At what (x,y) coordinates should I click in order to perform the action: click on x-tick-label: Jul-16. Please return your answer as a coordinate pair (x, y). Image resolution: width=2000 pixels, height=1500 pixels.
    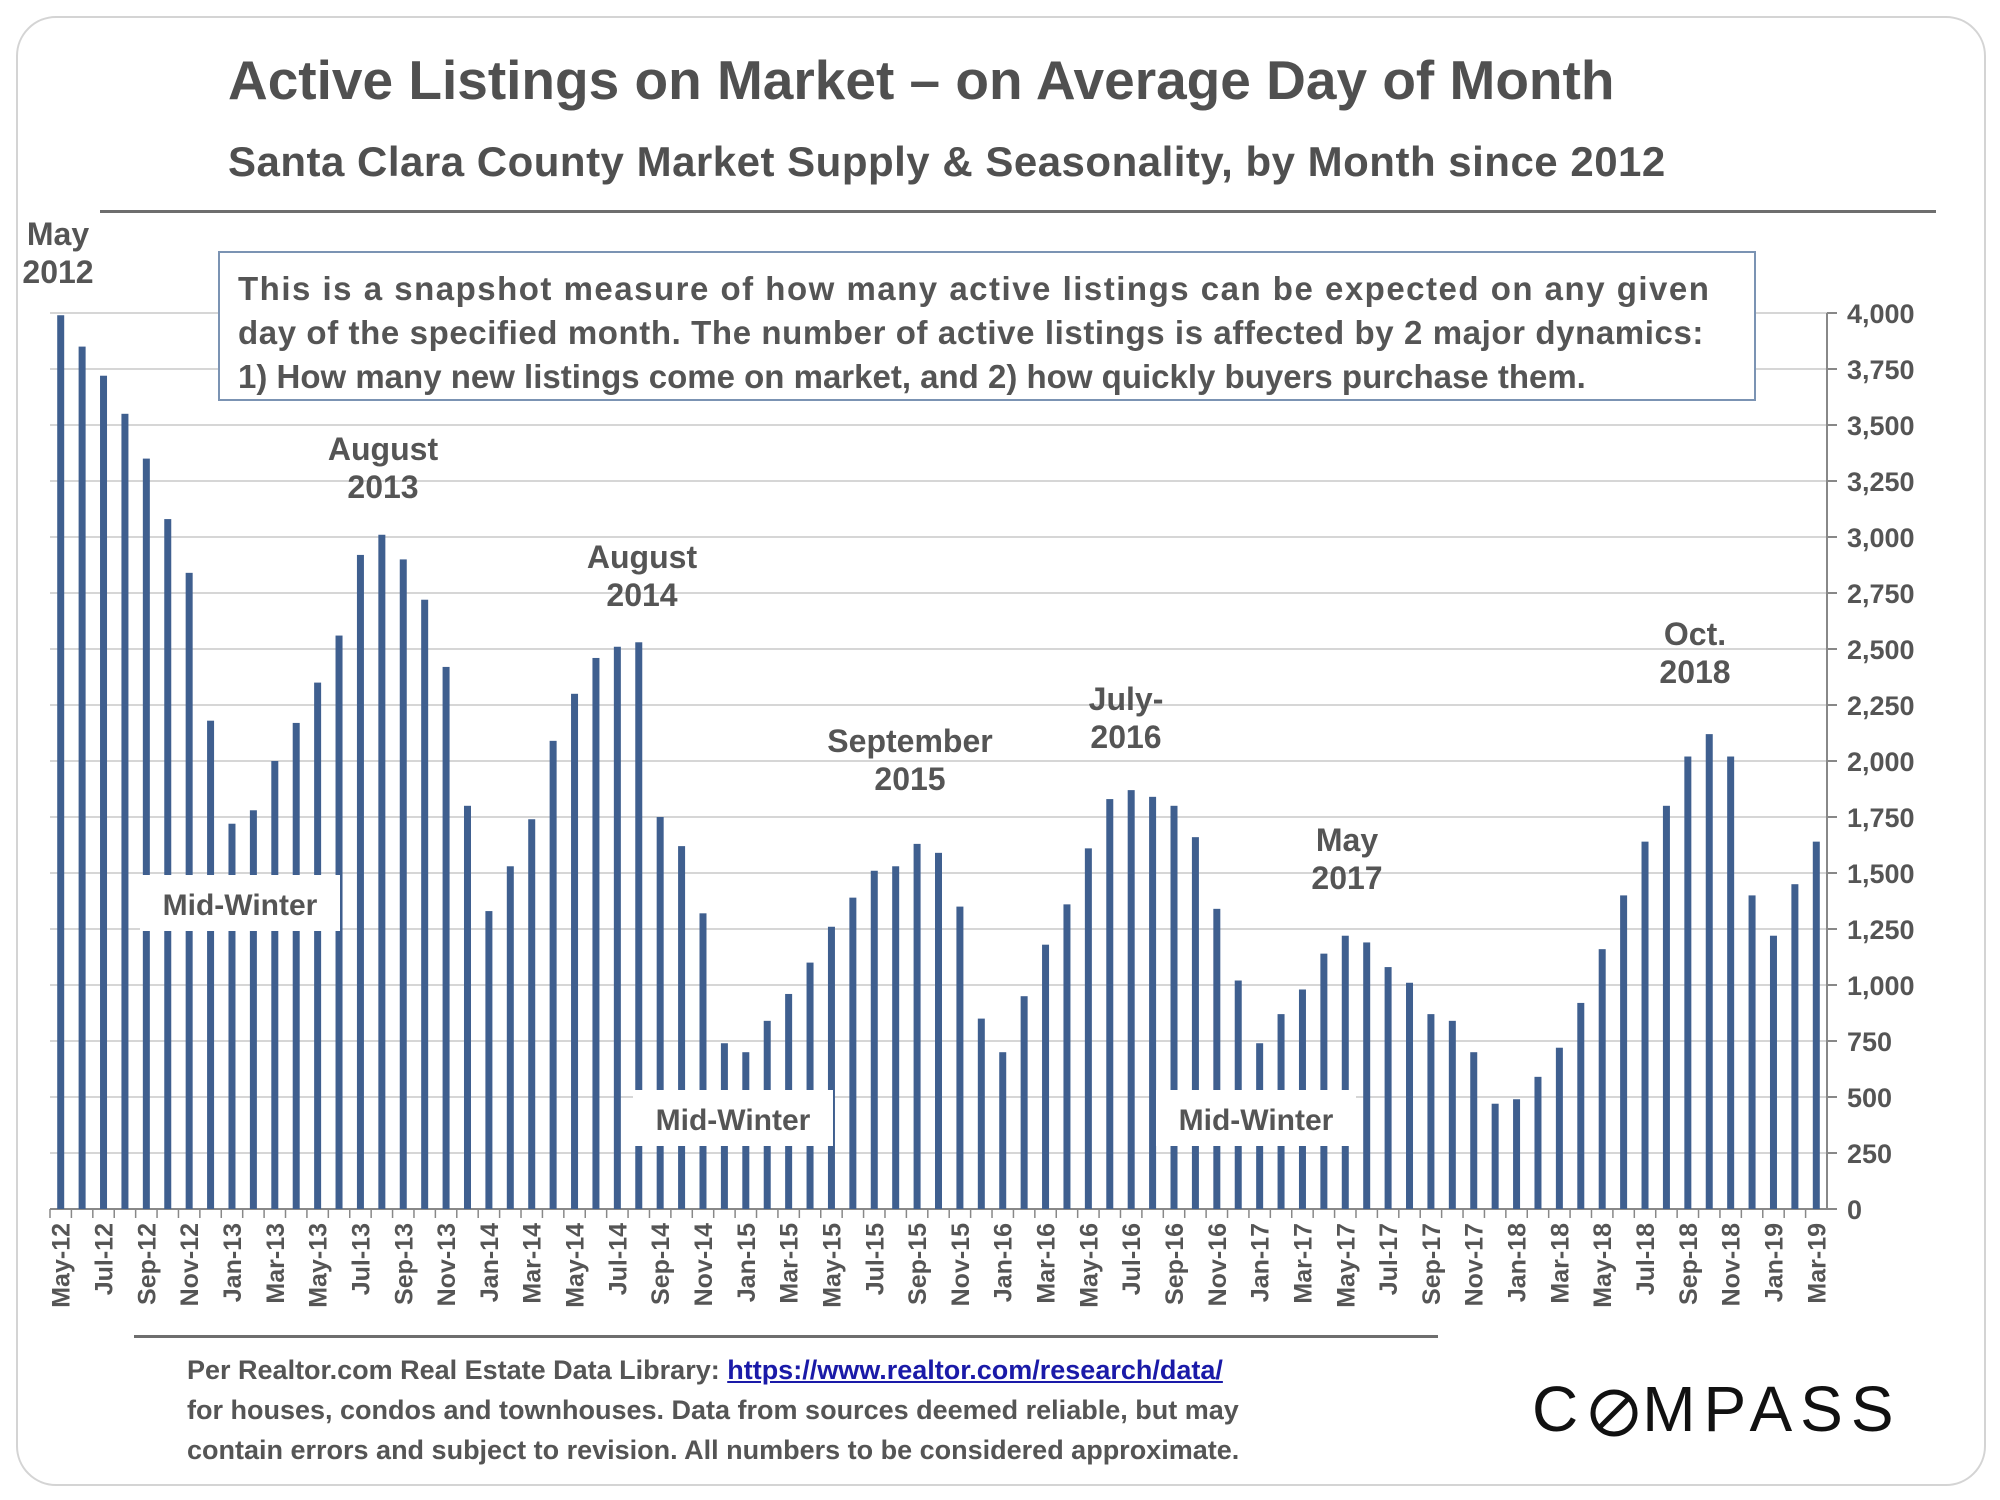
    Looking at the image, I should click on (1132, 1259).